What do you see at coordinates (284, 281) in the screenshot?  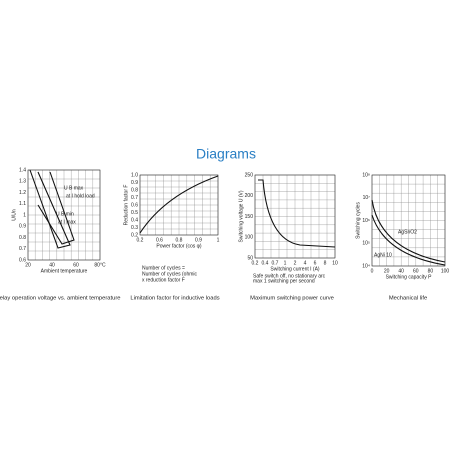 I see `annotation: max 1 switching per second` at bounding box center [284, 281].